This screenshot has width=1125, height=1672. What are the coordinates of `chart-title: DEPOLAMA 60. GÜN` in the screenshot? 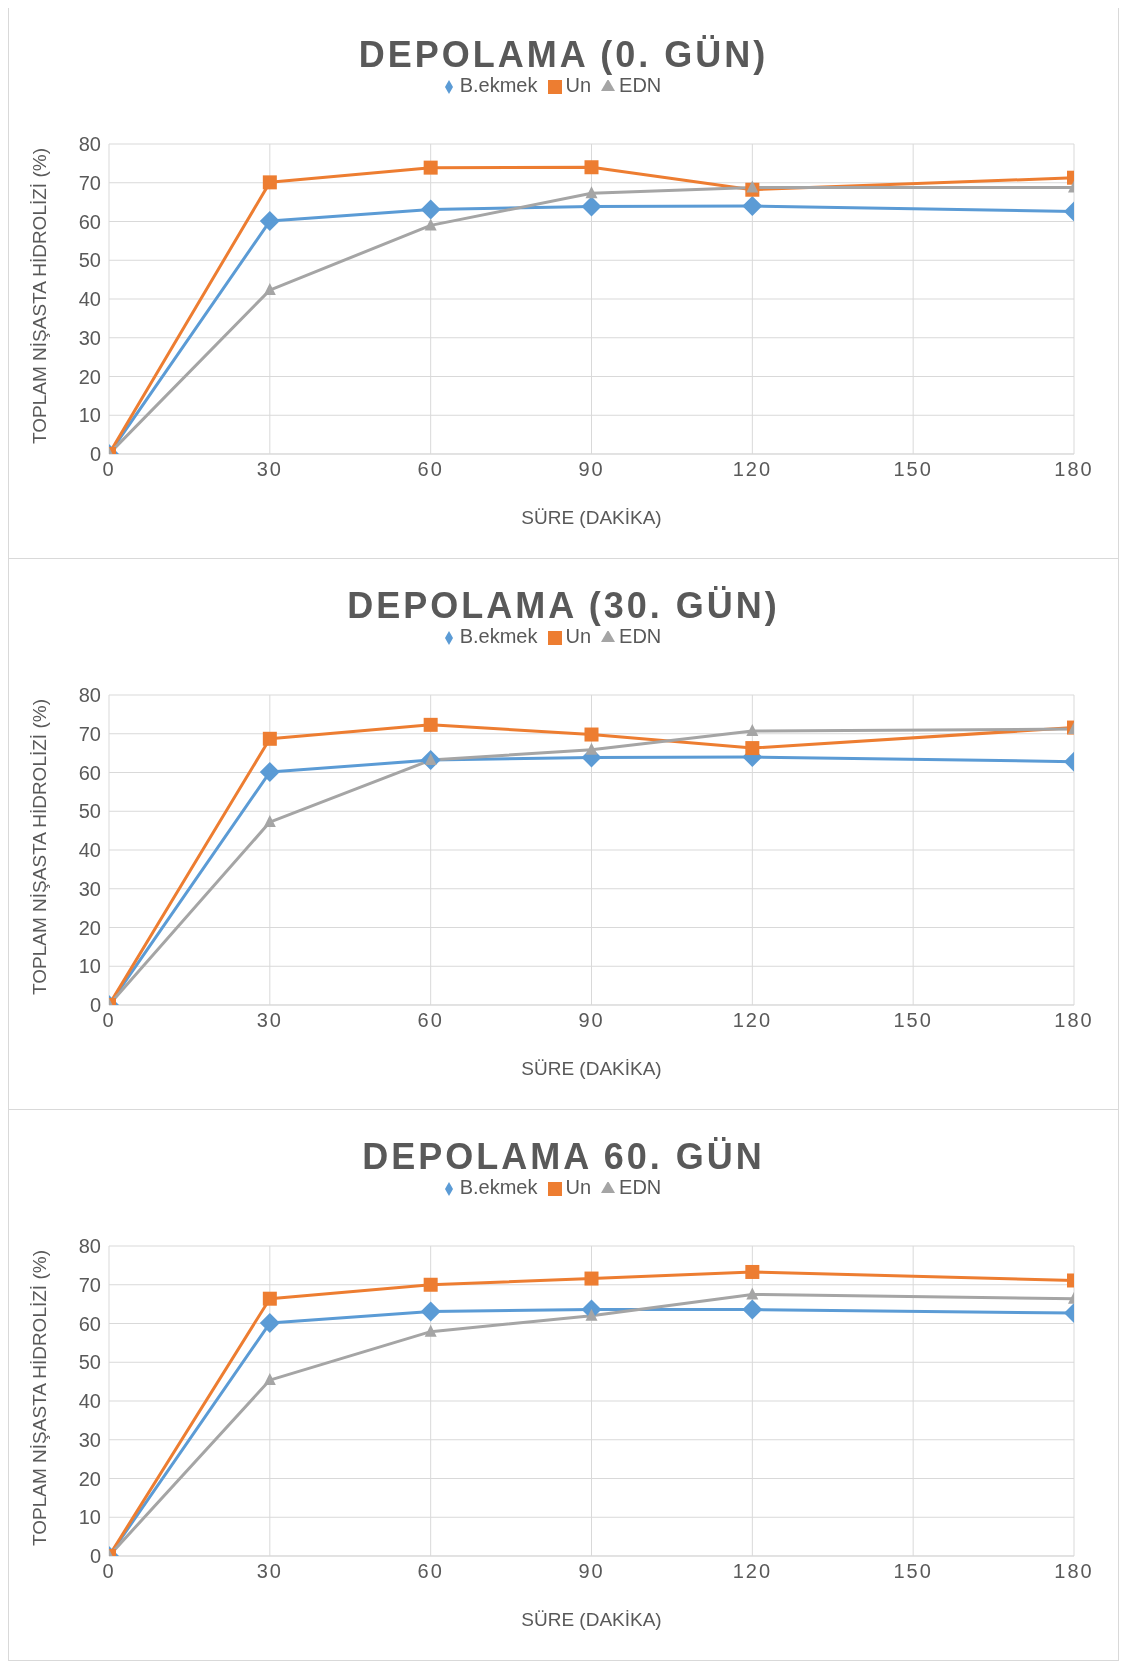 It's located at (563, 1157).